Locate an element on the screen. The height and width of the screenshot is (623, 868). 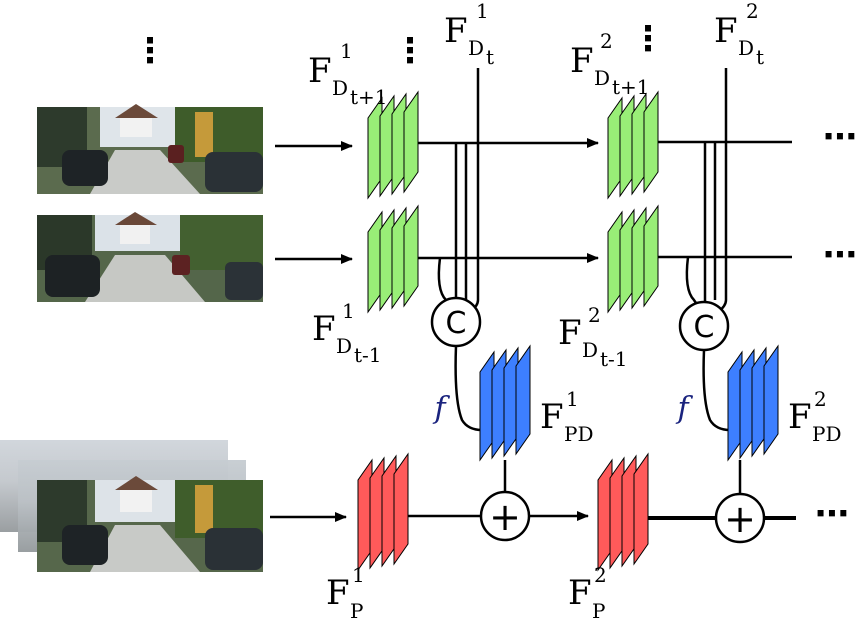
concat-node-1: C is located at coordinates (456, 322).